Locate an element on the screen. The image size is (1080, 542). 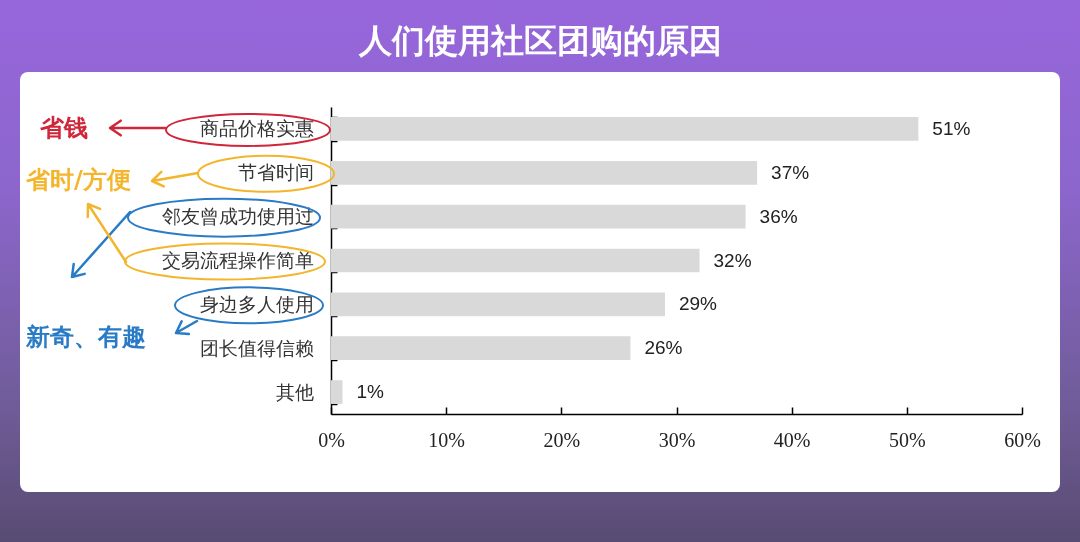
x-tick-label: 60% is located at coordinates (1022, 439).